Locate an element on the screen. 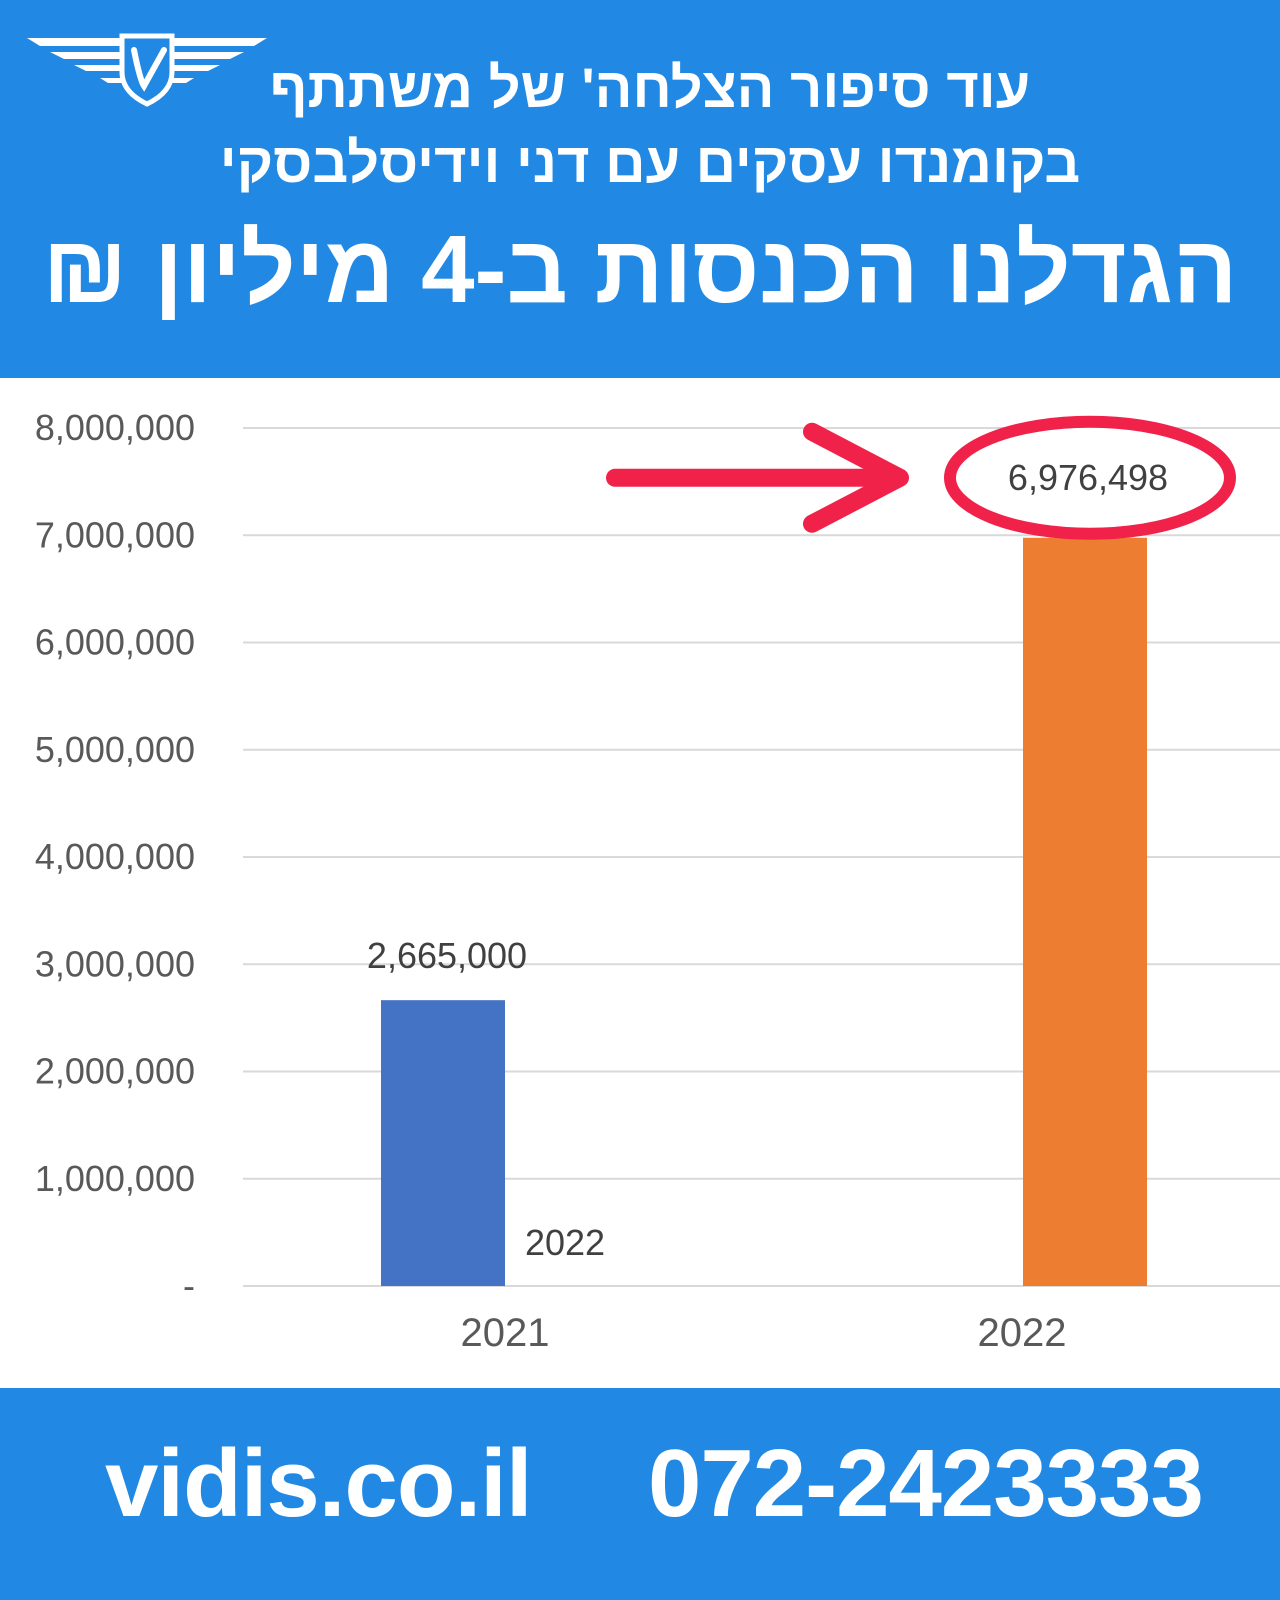 This screenshot has height=1600, width=1280. footer-banner: vidis.co.il 072-2423333 is located at coordinates (640, 1494).